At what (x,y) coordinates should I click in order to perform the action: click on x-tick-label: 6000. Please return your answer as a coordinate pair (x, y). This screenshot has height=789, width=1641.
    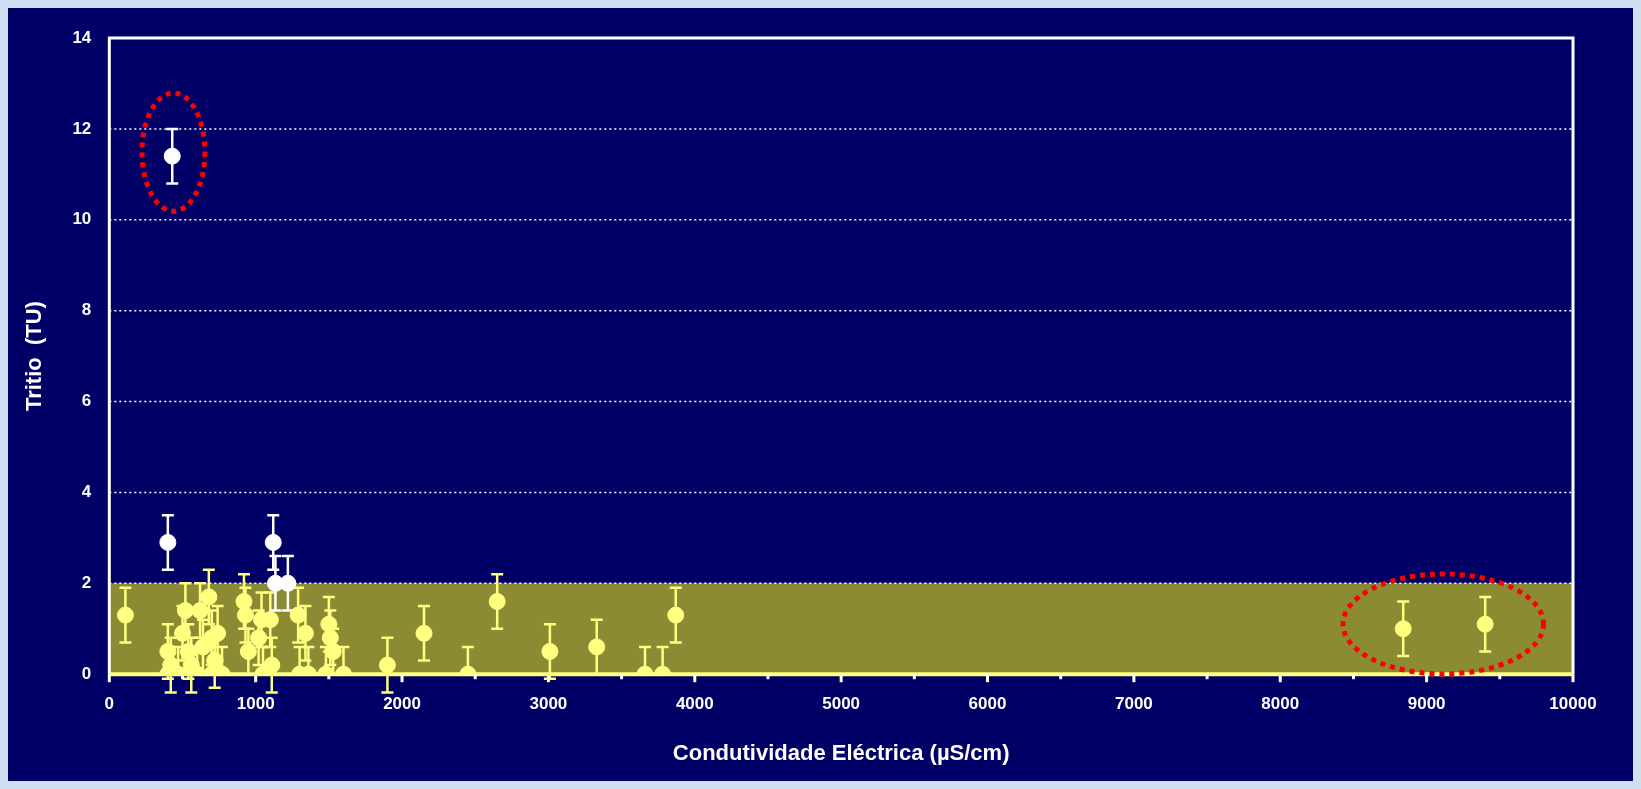
    Looking at the image, I should click on (987, 704).